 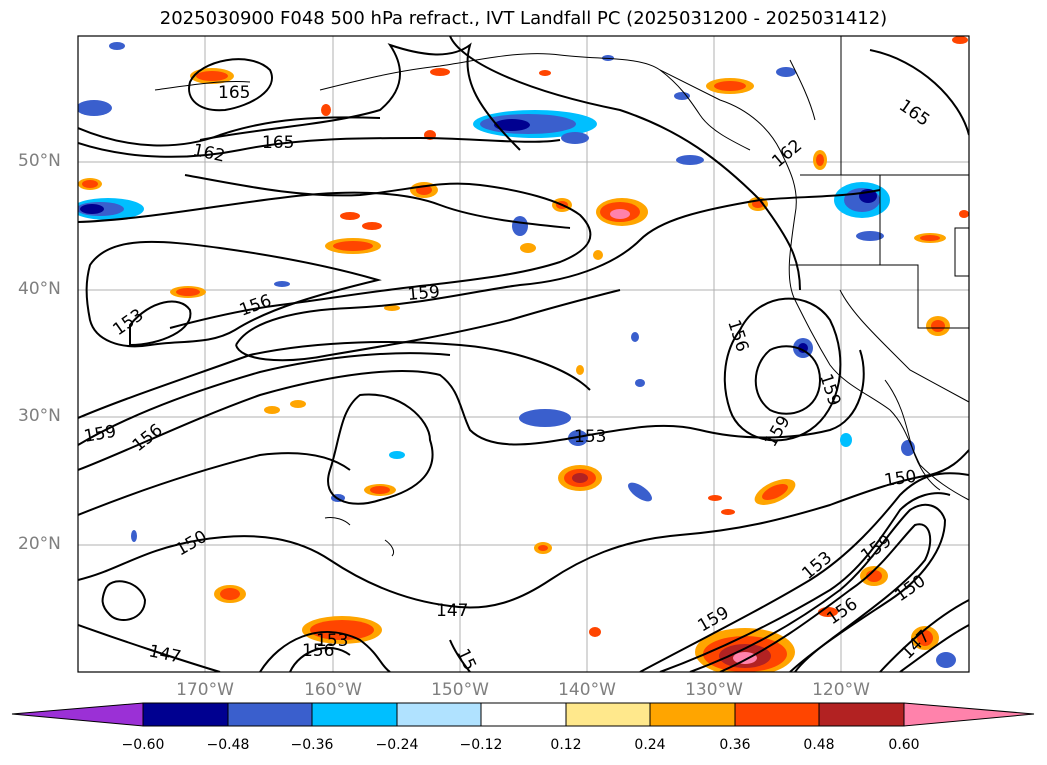 What do you see at coordinates (735, 745) in the screenshot?
I see `colorbar-tick: 0.36` at bounding box center [735, 745].